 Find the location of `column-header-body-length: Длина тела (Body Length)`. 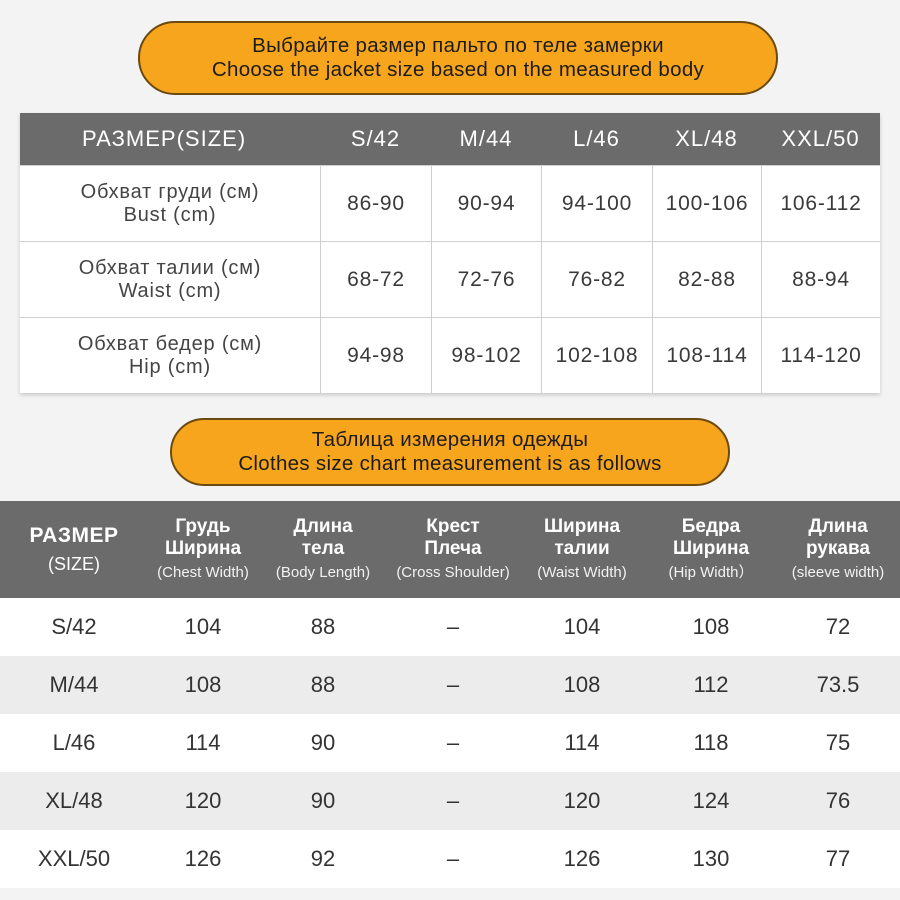

column-header-body-length: Длина тела (Body Length) is located at coordinates (323, 549).